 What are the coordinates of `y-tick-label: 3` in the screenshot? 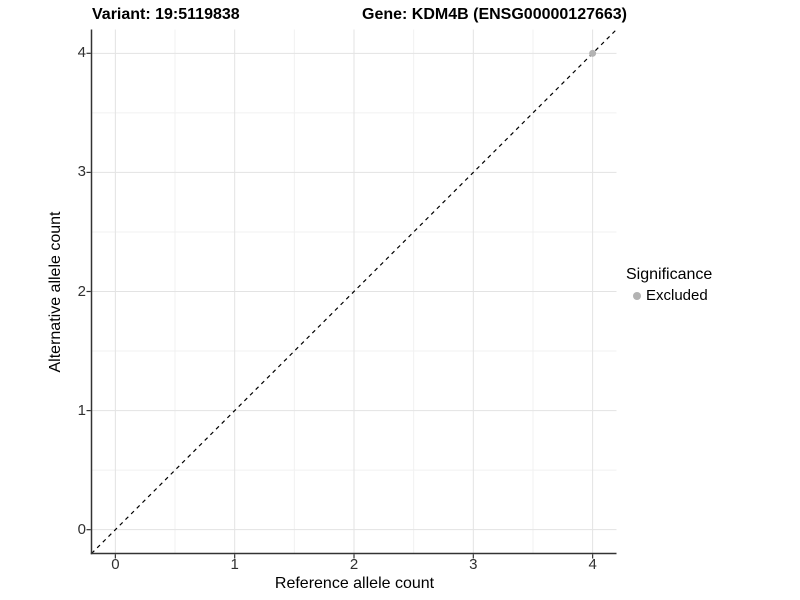 It's located at (81, 172).